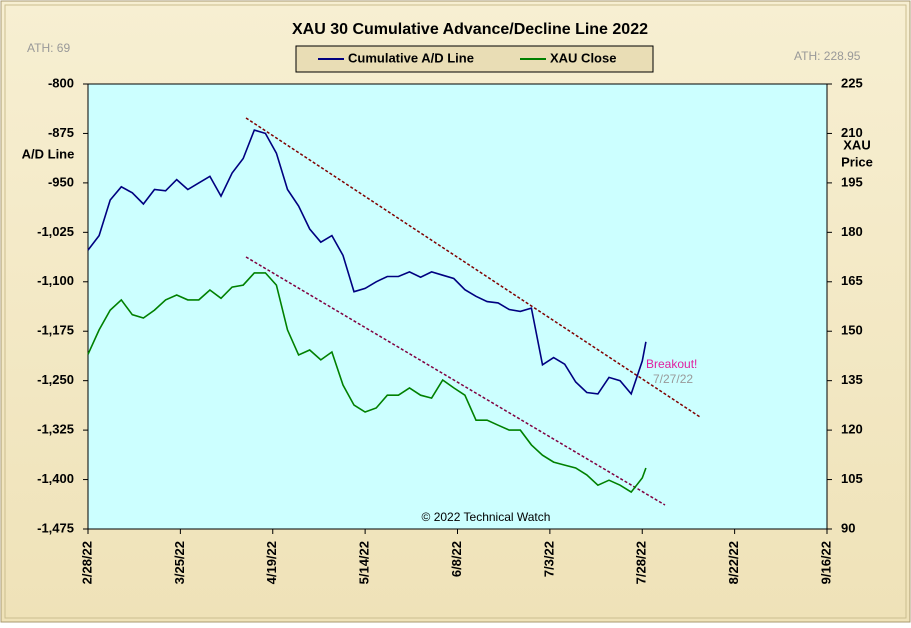 This screenshot has height=628, width=911. What do you see at coordinates (852, 132) in the screenshot?
I see `y2-tick-label: 210` at bounding box center [852, 132].